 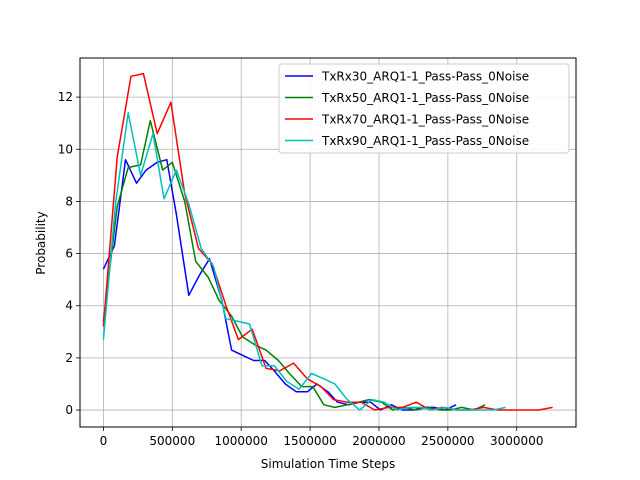 I want to click on x-tick-label: 500000, so click(x=172, y=441).